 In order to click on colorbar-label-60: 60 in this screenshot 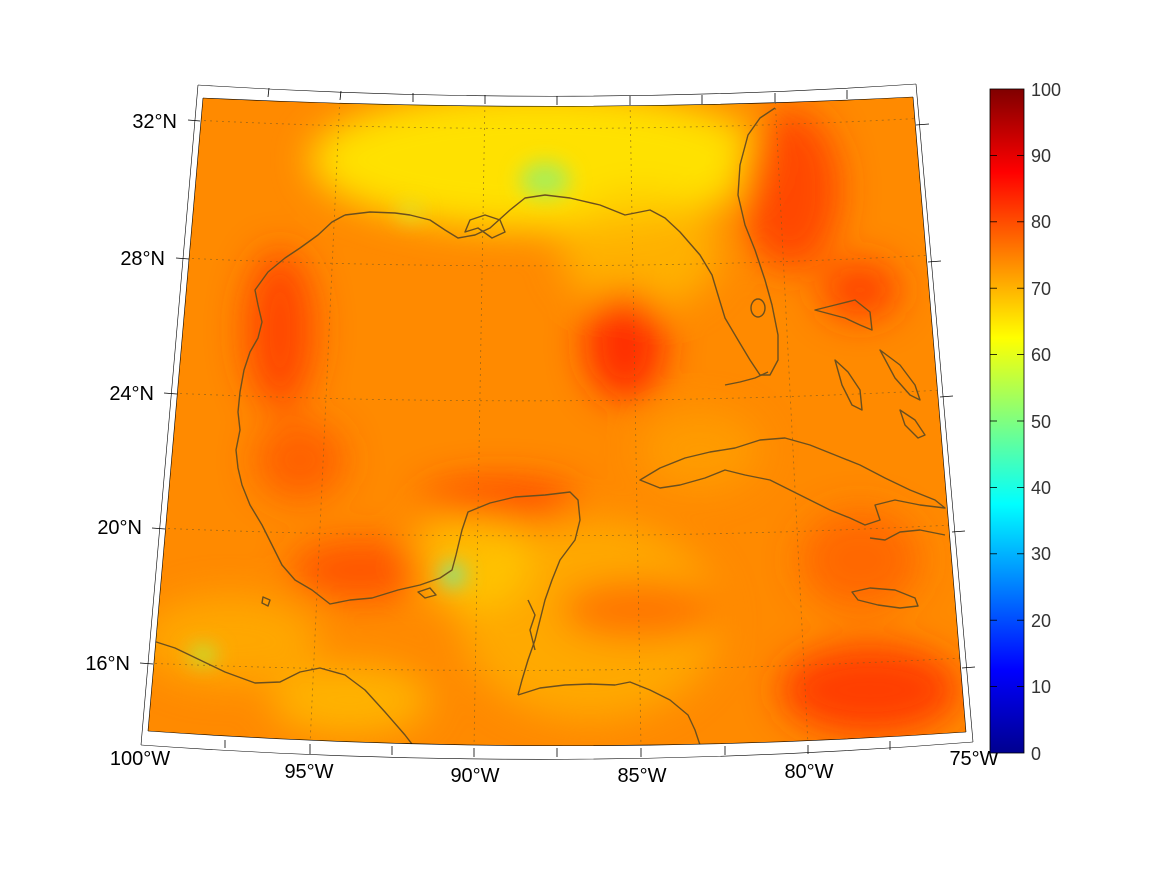, I will do `click(1041, 355)`.